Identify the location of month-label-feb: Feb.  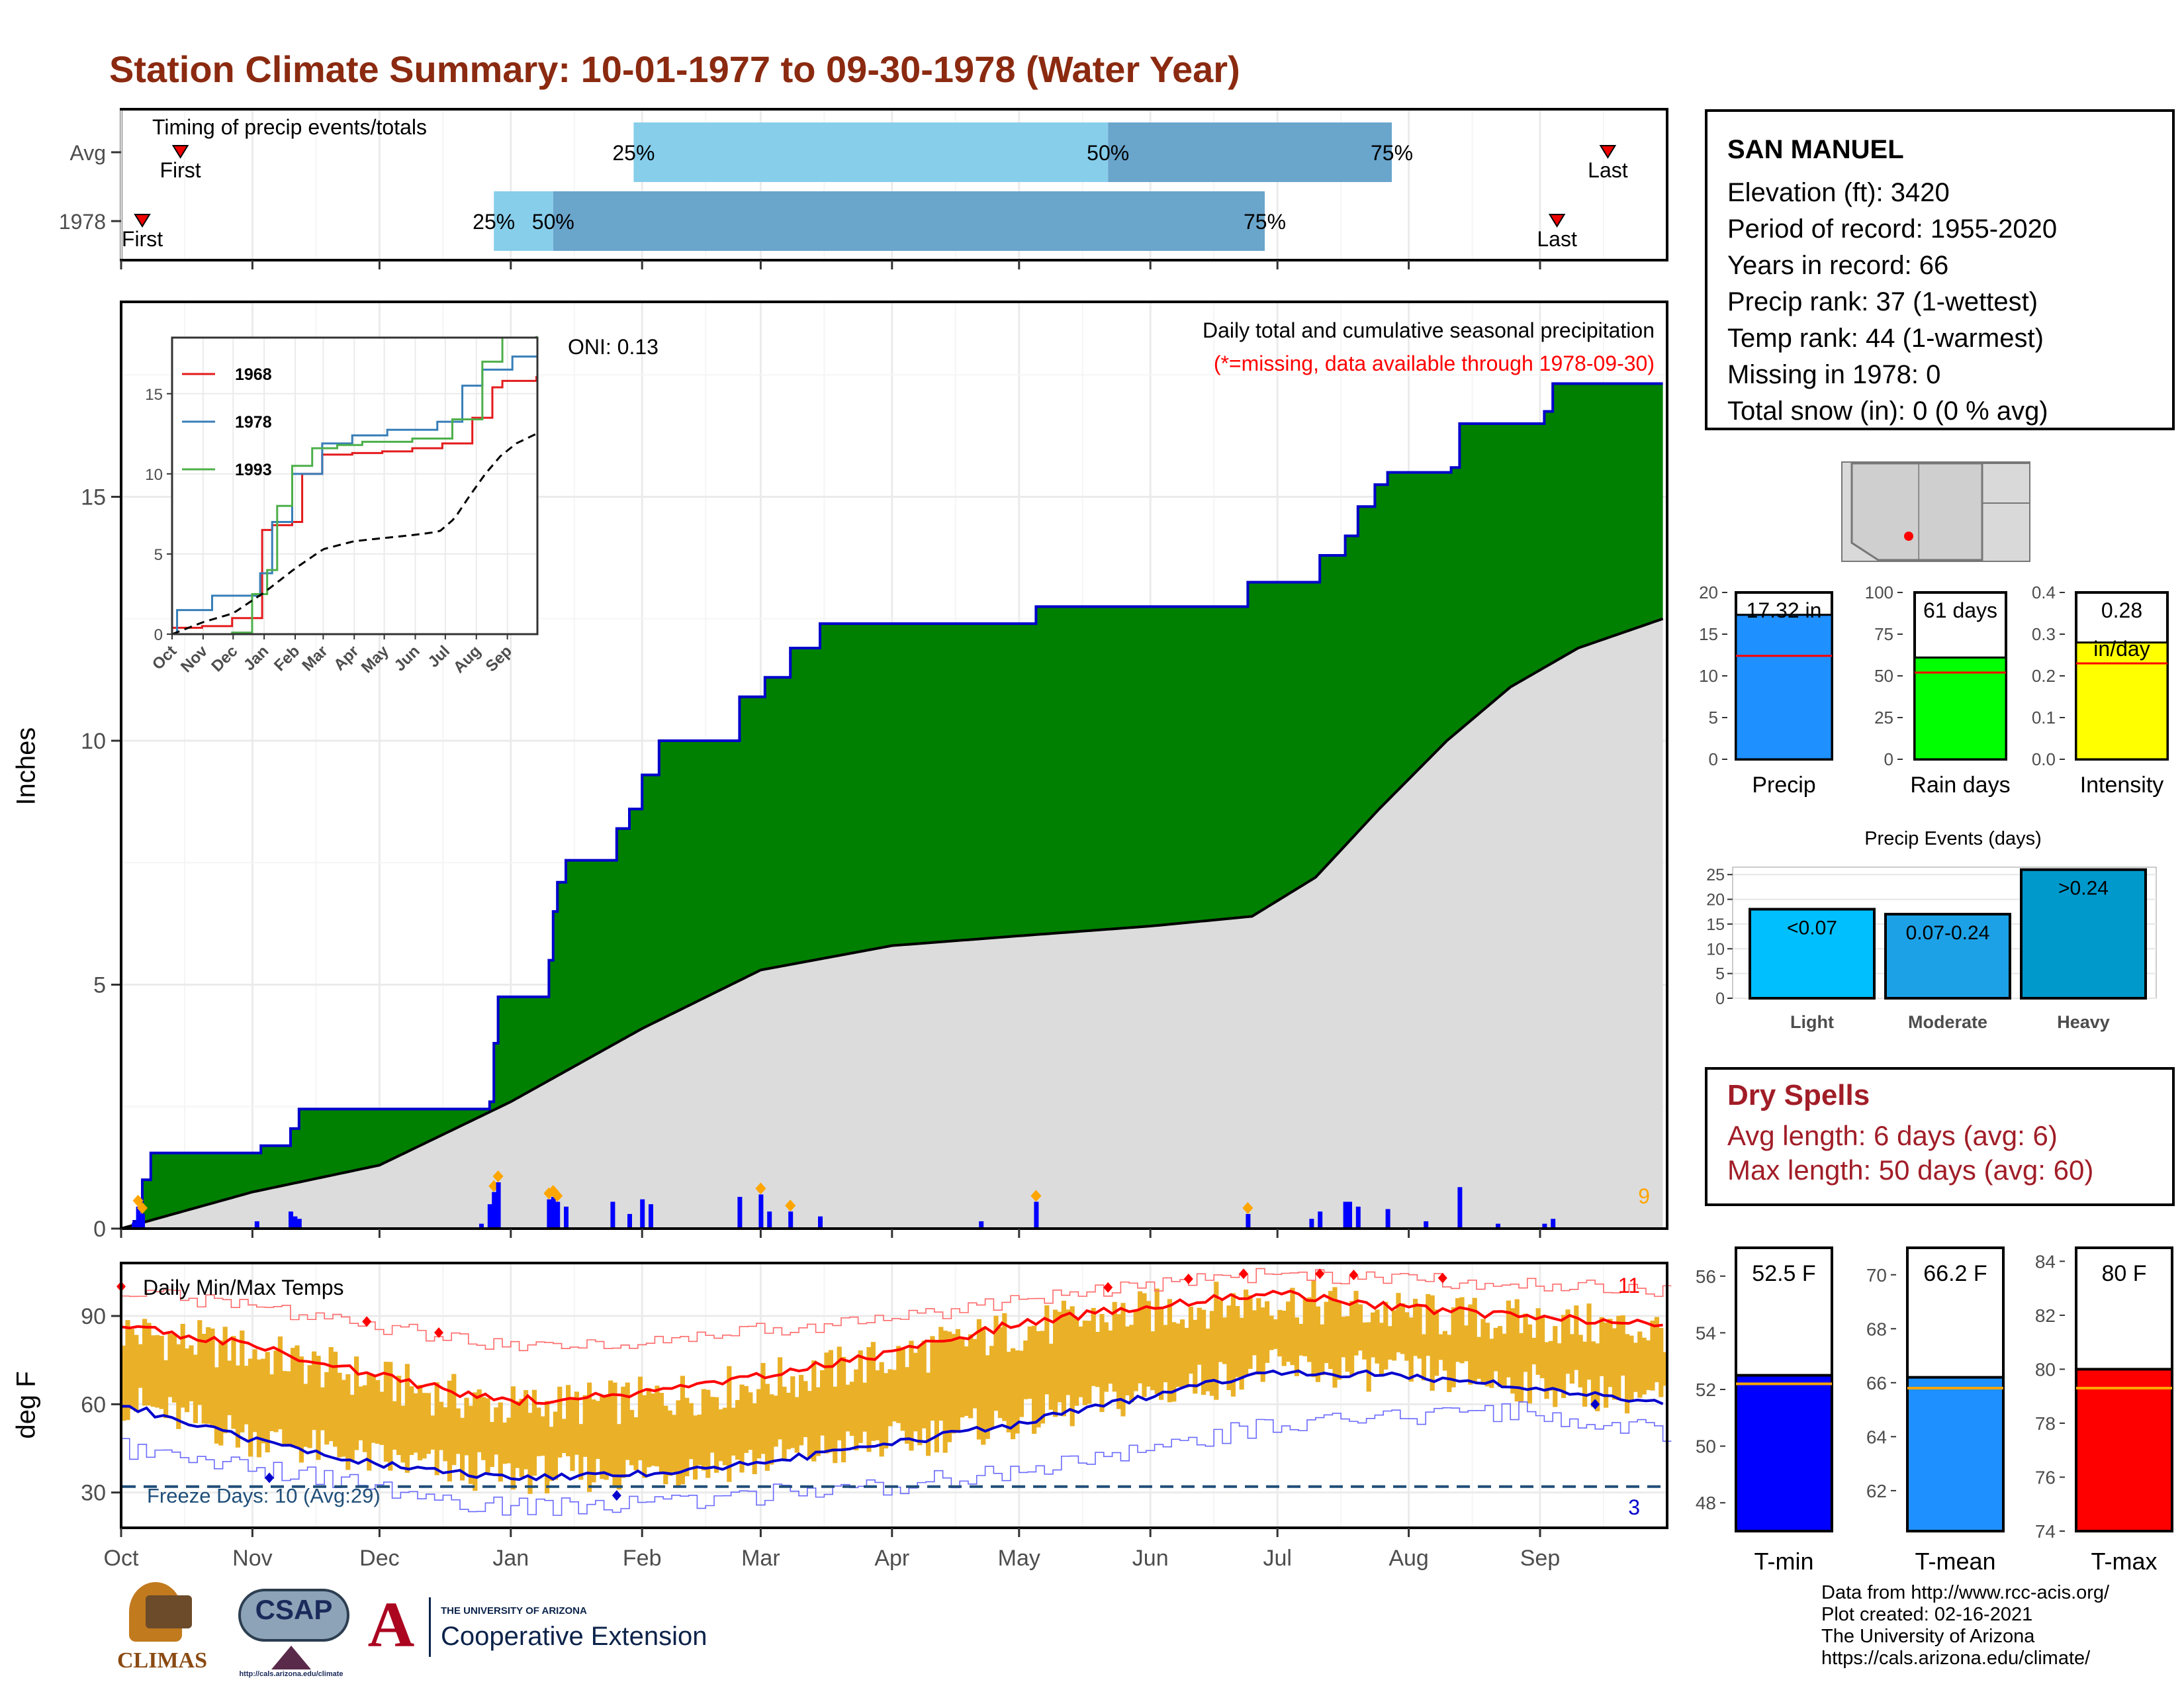
(643, 1558).